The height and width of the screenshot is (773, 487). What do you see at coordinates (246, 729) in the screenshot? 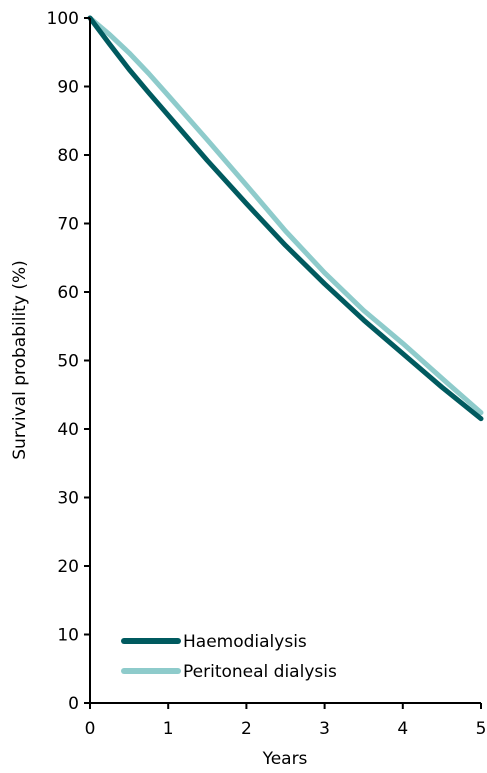
I see `x-tick-label: 2` at bounding box center [246, 729].